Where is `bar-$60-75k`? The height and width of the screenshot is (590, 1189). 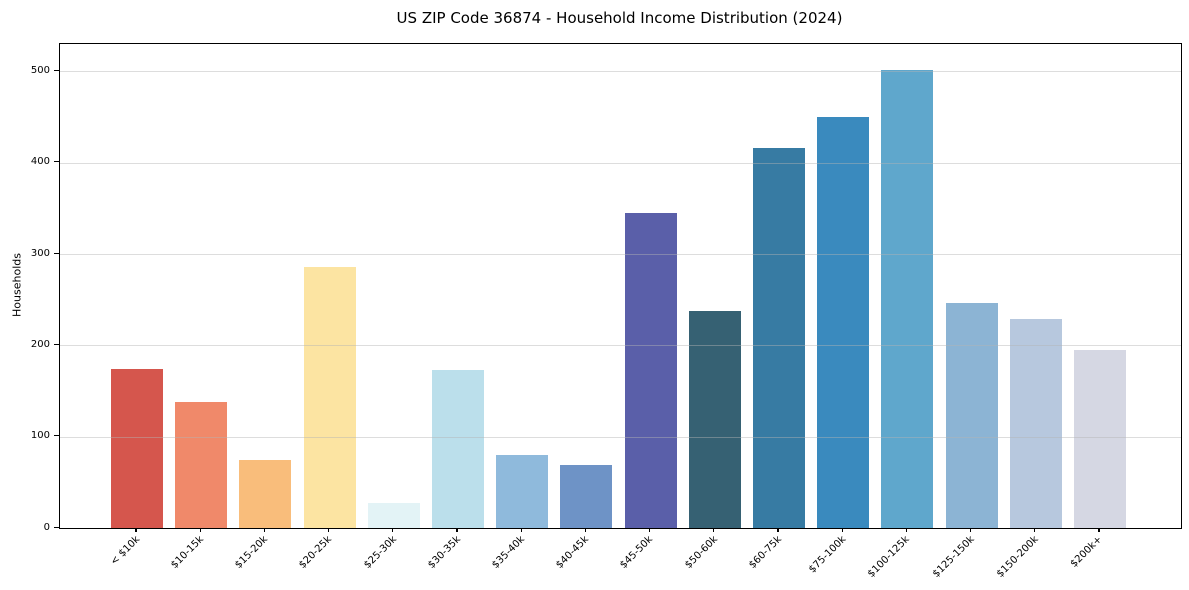 bar-$60-75k is located at coordinates (779, 338).